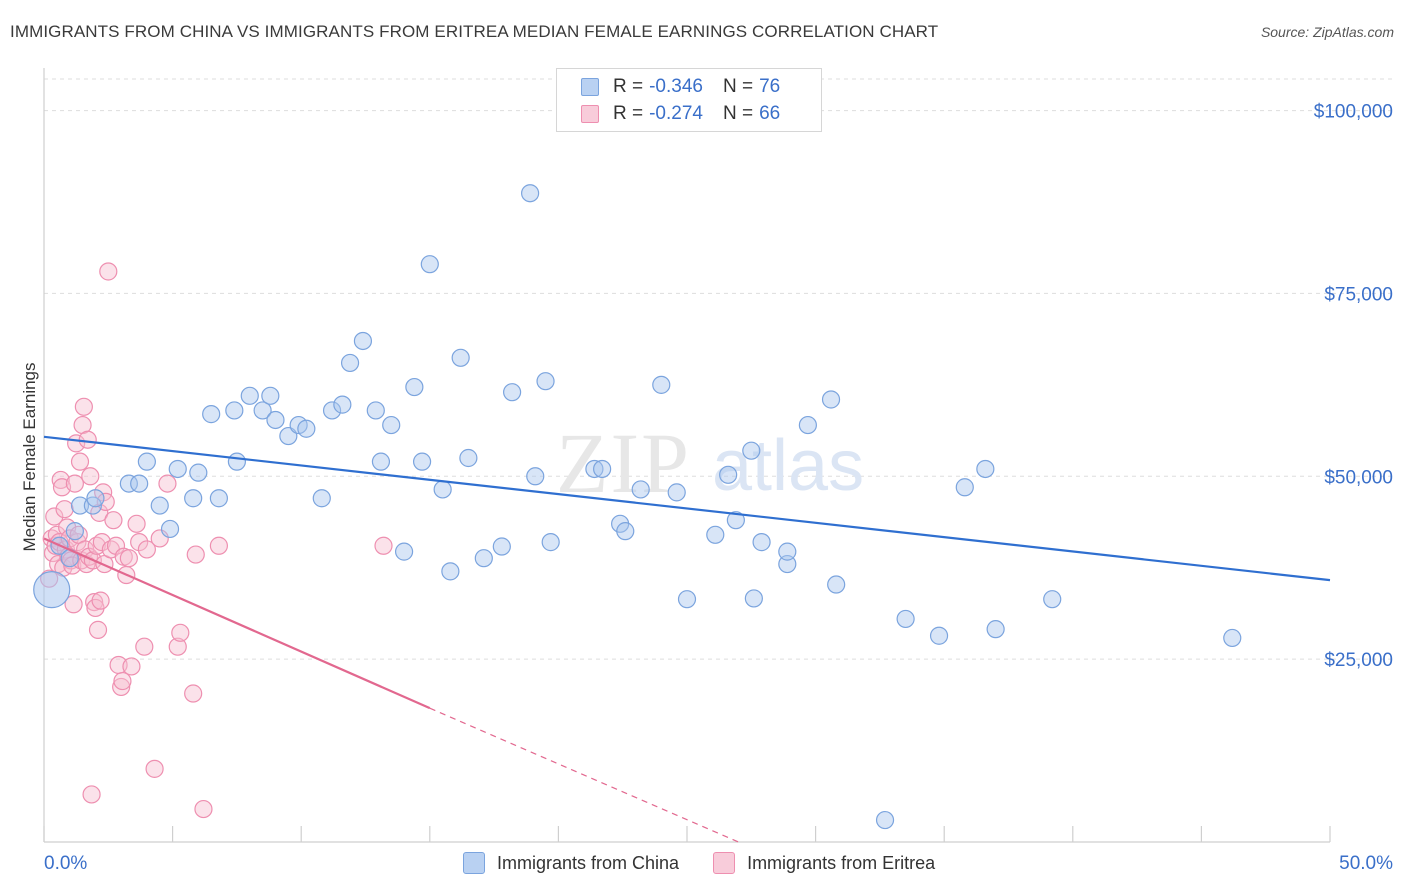 This screenshot has height=892, width=1406. I want to click on legend-n-label: N =, so click(738, 113).